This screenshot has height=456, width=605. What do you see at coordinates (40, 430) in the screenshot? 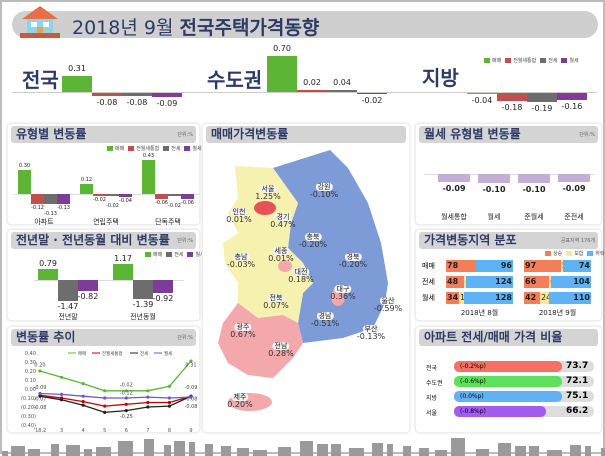
I see `x-tick-label: '18.2` at bounding box center [40, 430].